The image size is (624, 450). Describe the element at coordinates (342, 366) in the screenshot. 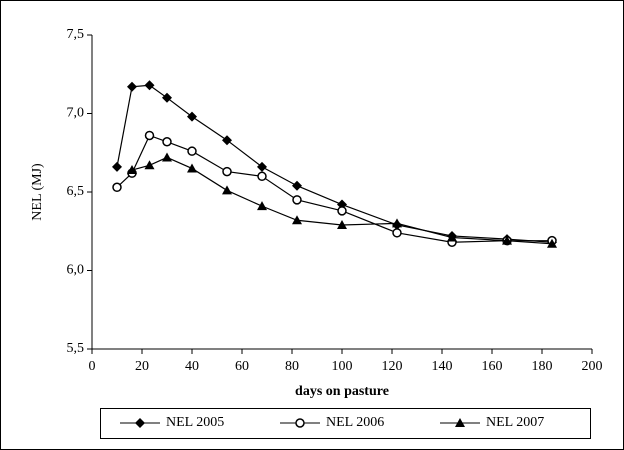

I see `x-tick-label: 100` at that location.